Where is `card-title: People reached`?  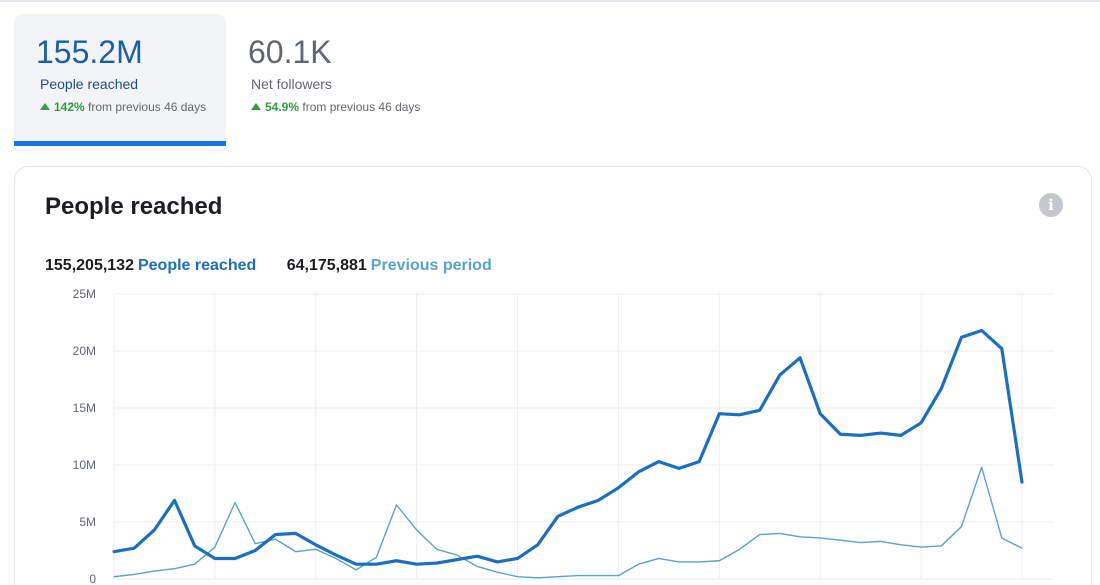
card-title: People reached is located at coordinates (134, 206).